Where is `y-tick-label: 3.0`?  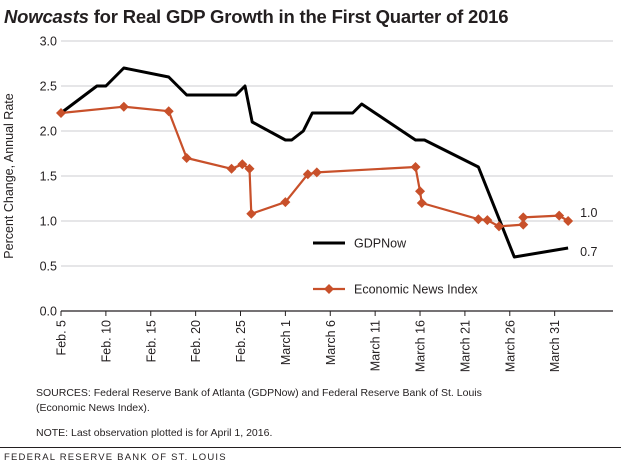
y-tick-label: 3.0 is located at coordinates (48, 42).